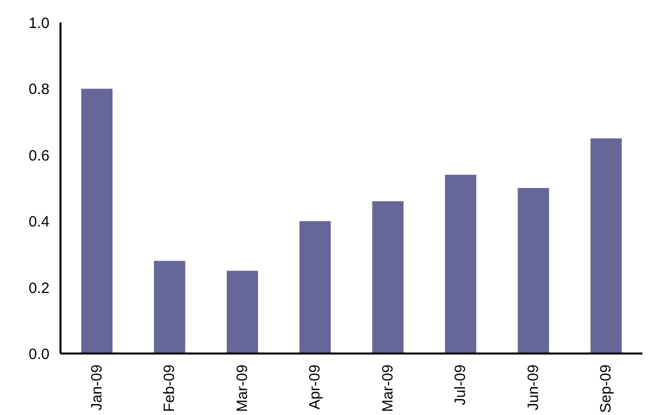 This screenshot has height=415, width=657. Describe the element at coordinates (39, 288) in the screenshot. I see `y-tick-label: 0.2` at that location.